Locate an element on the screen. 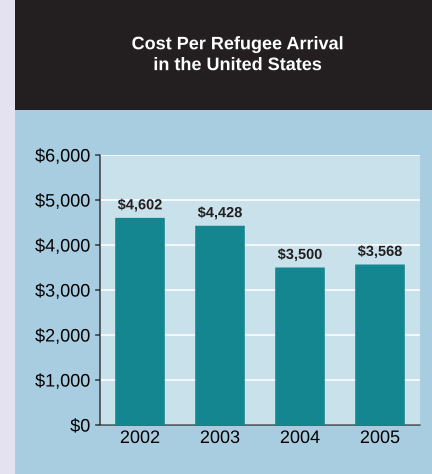  y-tick-label: $0 is located at coordinates (80, 425).